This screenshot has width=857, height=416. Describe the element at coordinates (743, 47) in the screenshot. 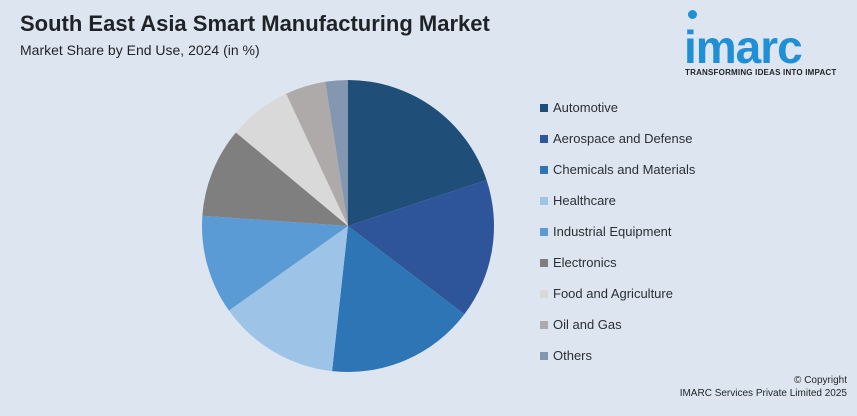

I see `logo-wordmark: imarc` at that location.